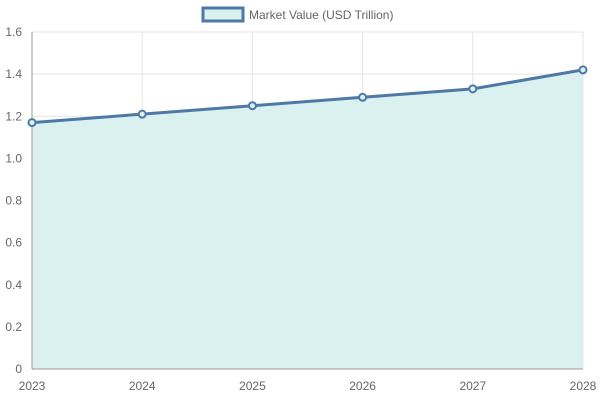 The image size is (600, 400). I want to click on legend: Market Value (USD Trillion), so click(297, 14).